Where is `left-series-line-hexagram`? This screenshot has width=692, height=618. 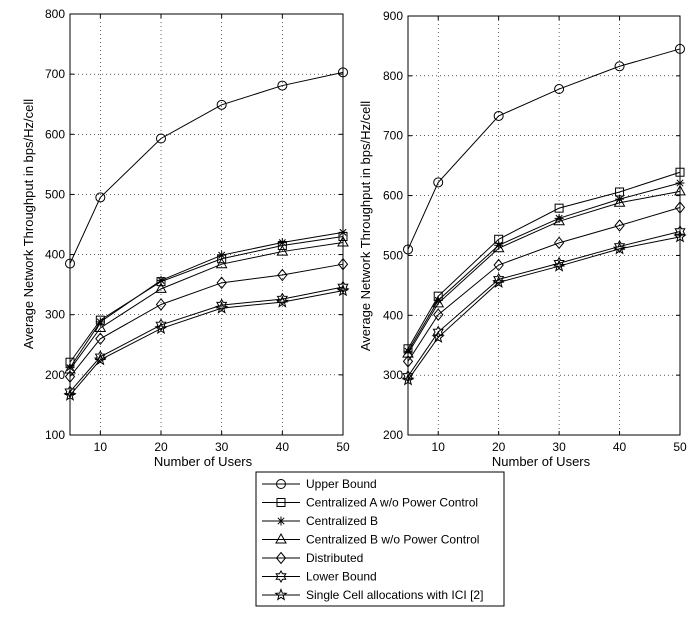 left-series-line-hexagram is located at coordinates (206, 339).